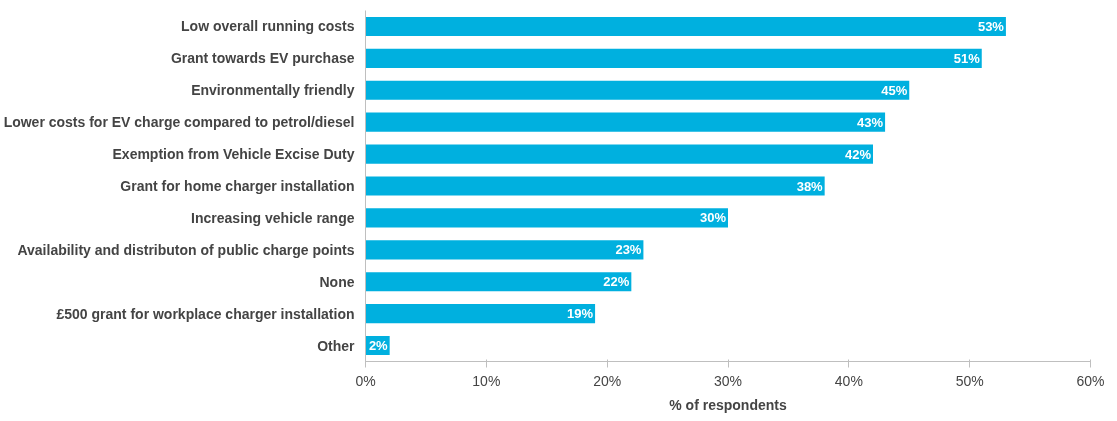 The height and width of the screenshot is (421, 1117). I want to click on y-tick-label: £500 grant for workplace charger installation, so click(205, 313).